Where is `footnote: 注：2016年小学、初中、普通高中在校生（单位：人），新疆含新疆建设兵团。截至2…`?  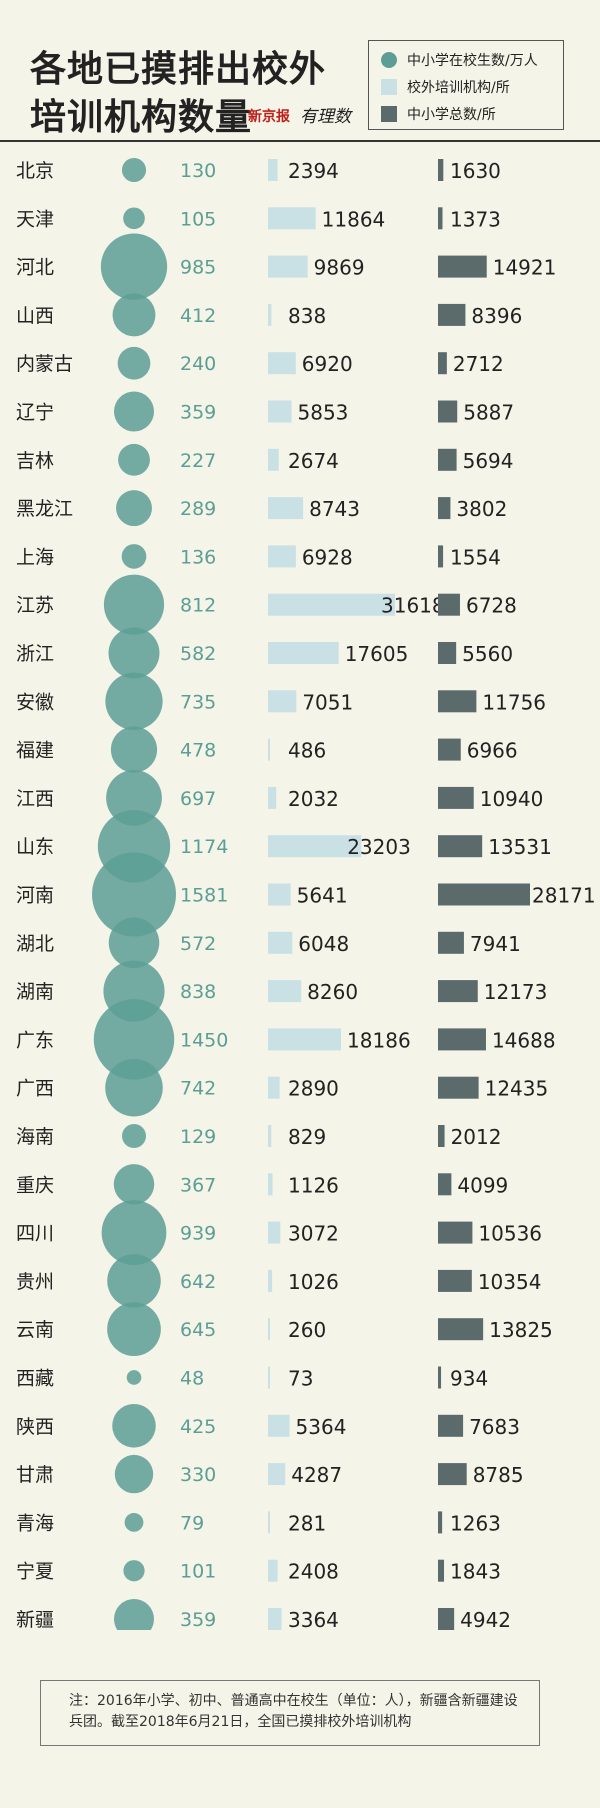
footnote: 注：2016年小学、初中、普通高中在校生（单位：人），新疆含新疆建设兵团。截至2… is located at coordinates (290, 1713).